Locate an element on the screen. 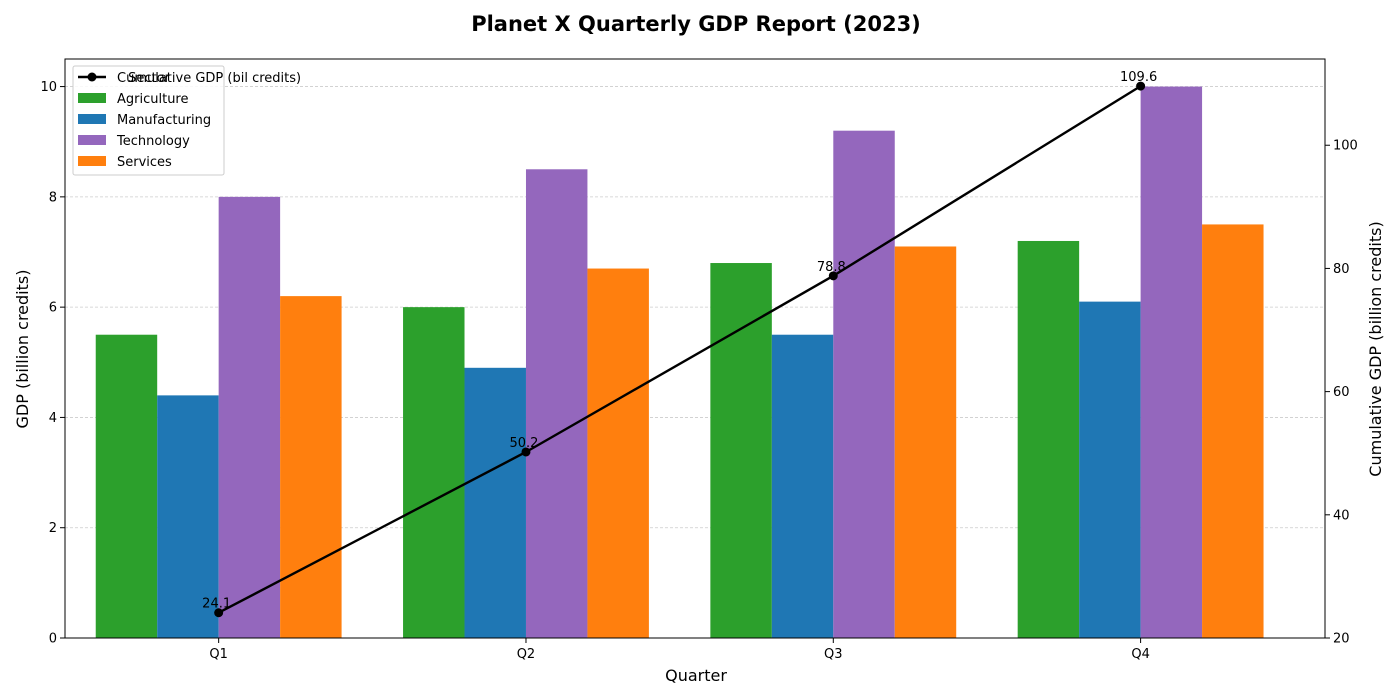  legend-label: Cumulative GDP (bil credits) is located at coordinates (209, 78).